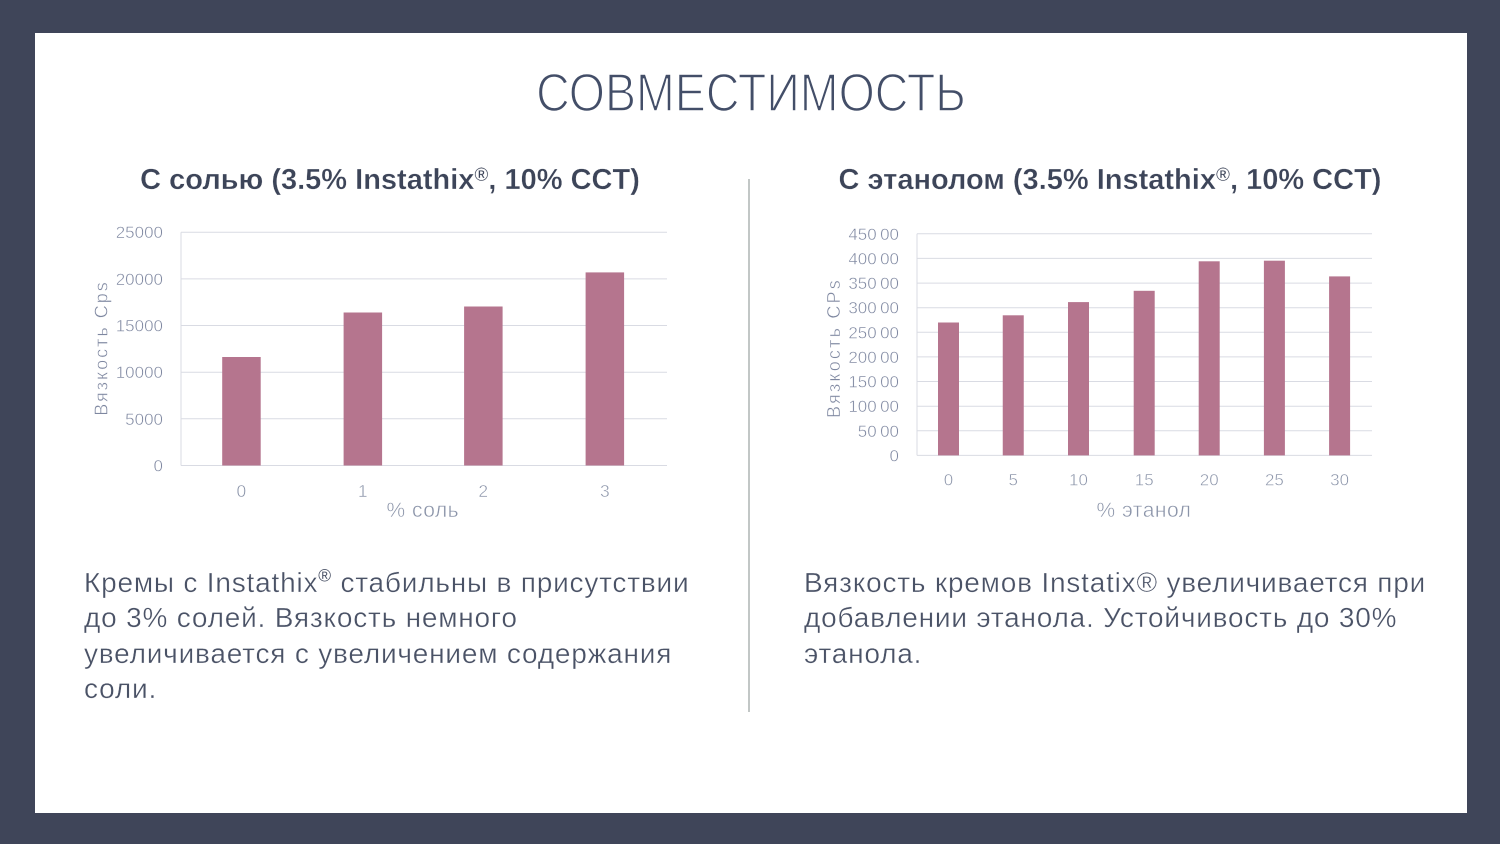 Image resolution: width=1500 pixels, height=844 pixels. Describe the element at coordinates (1274, 480) in the screenshot. I see `svg-text: 25` at that location.